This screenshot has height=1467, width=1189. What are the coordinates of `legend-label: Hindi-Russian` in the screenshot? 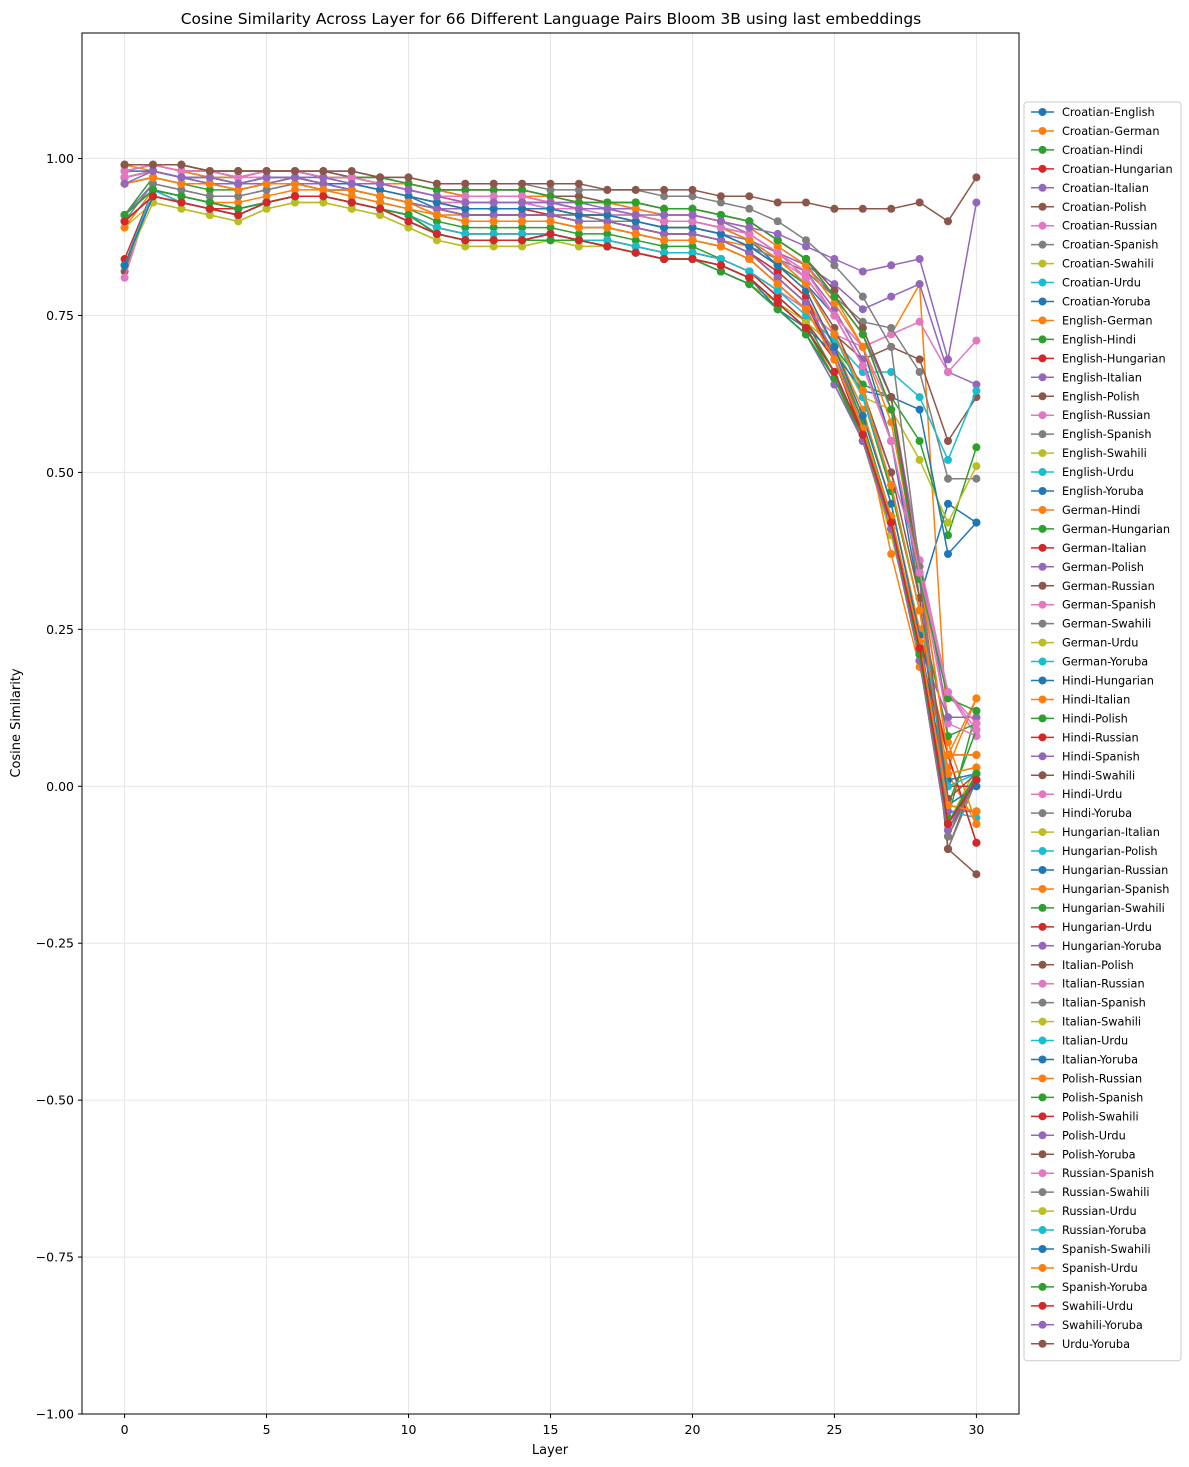 It's located at (1100, 737).